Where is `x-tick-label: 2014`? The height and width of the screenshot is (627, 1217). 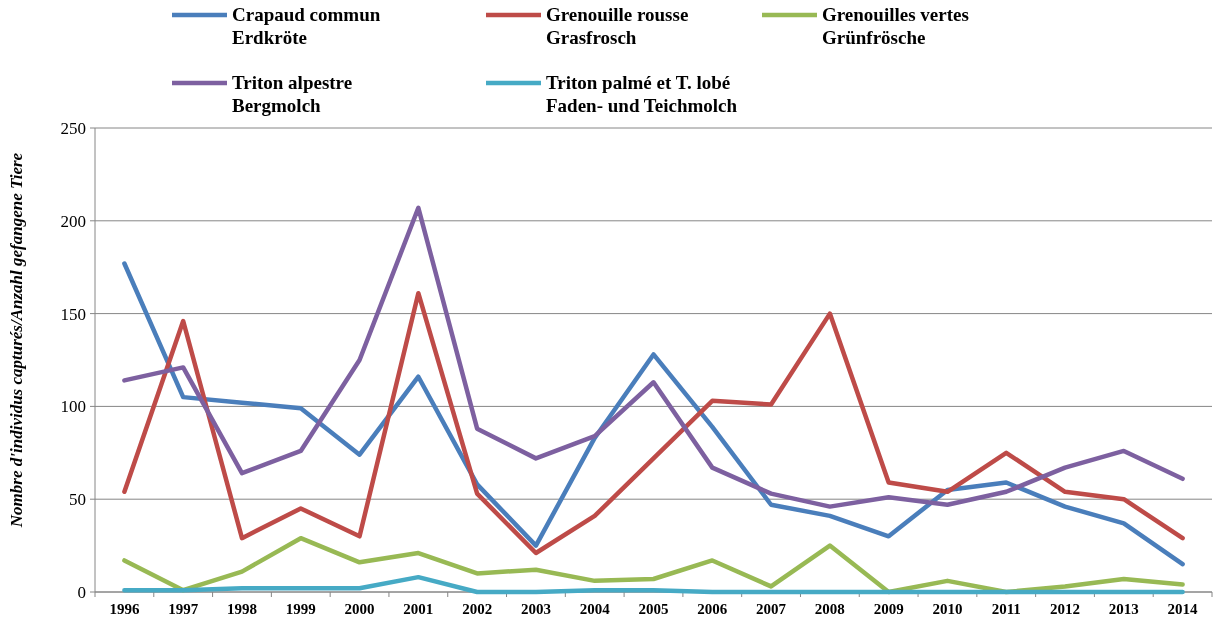
x-tick-label: 2014 is located at coordinates (1183, 609).